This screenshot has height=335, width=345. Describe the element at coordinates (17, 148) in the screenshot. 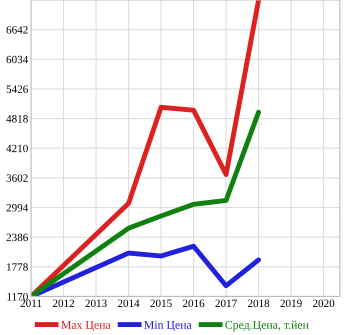

I see `y-tick-label: 4210` at that location.